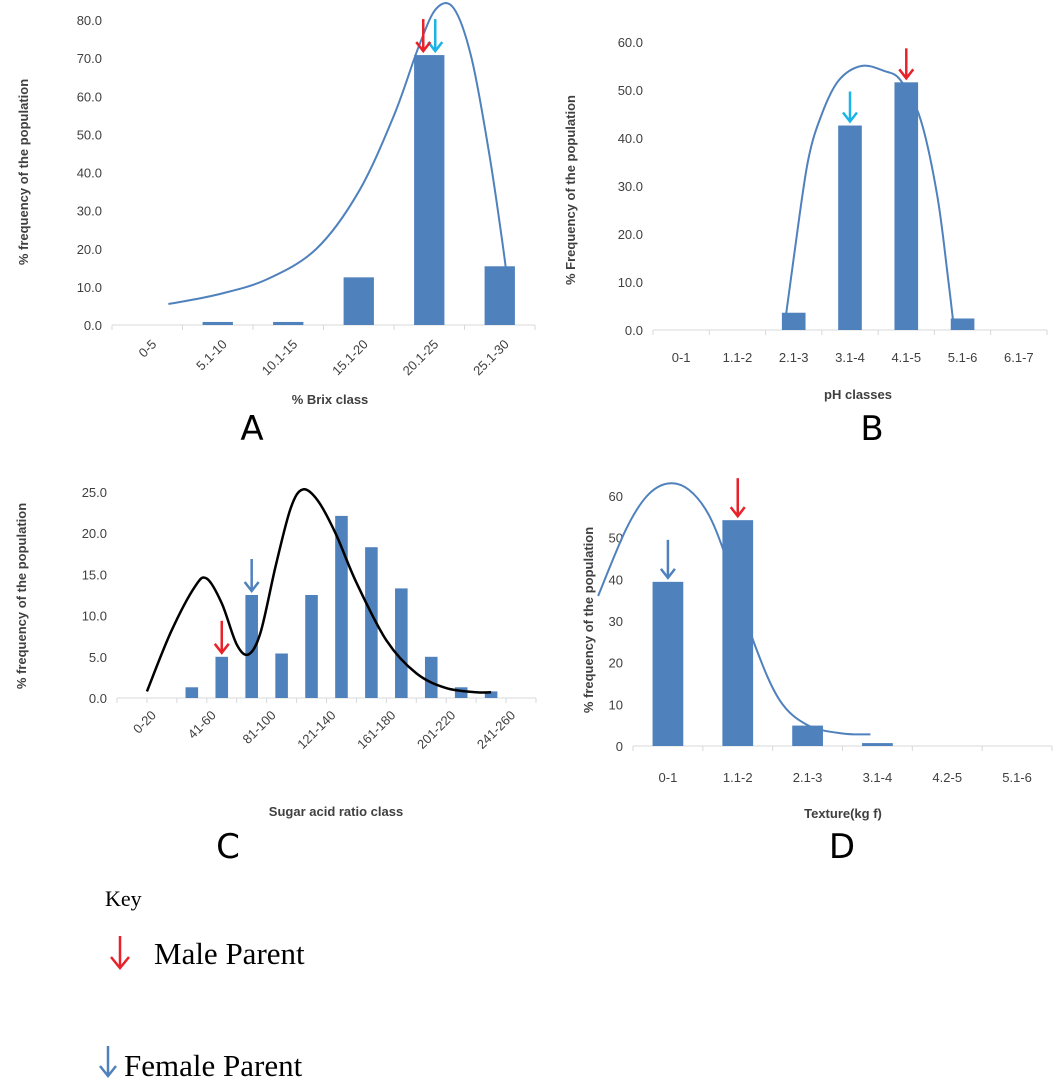 This screenshot has height=1082, width=1056. What do you see at coordinates (280, 358) in the screenshot?
I see `x-tick-label: 10.1-15` at bounding box center [280, 358].